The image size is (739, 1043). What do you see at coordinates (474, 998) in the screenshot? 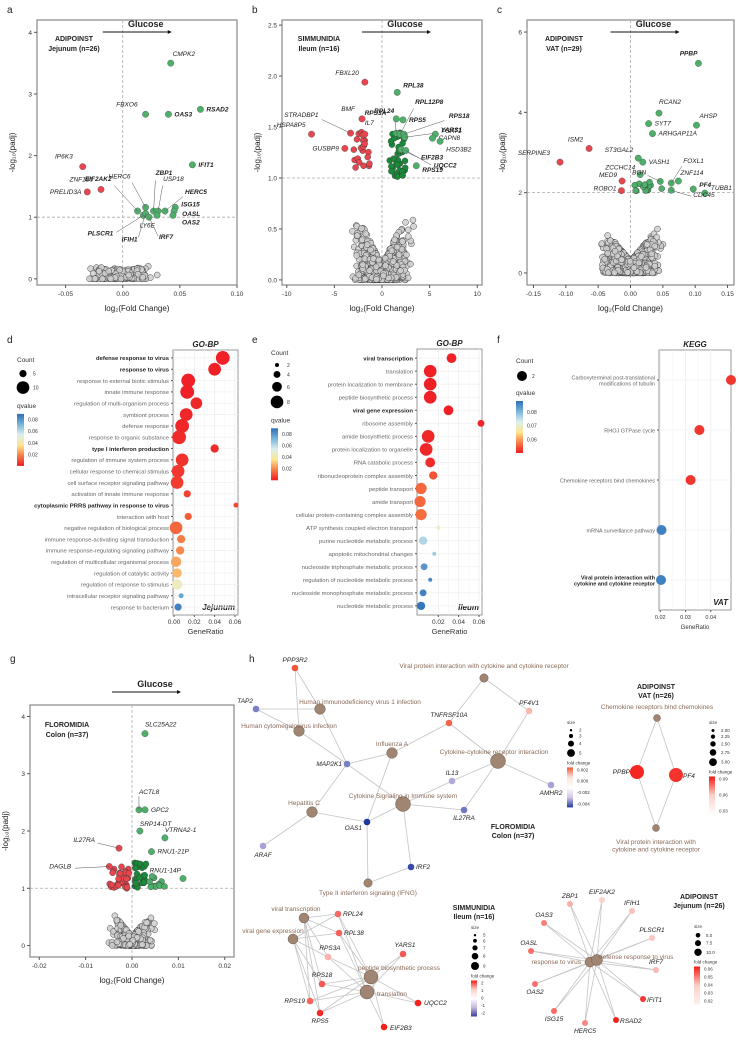
I see `color-legend-bar` at bounding box center [474, 998].